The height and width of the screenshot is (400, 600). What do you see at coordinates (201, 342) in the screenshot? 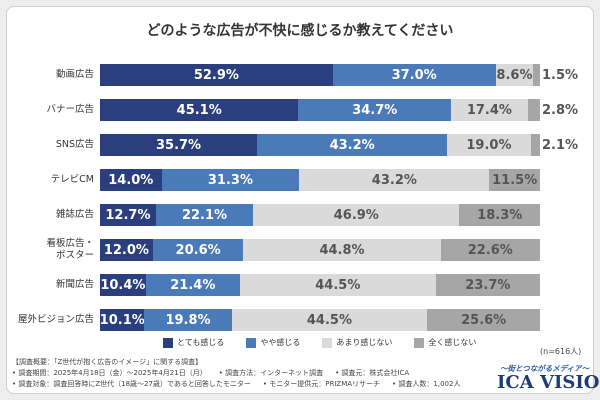
I see `legend-label: とても感じる` at bounding box center [201, 342].